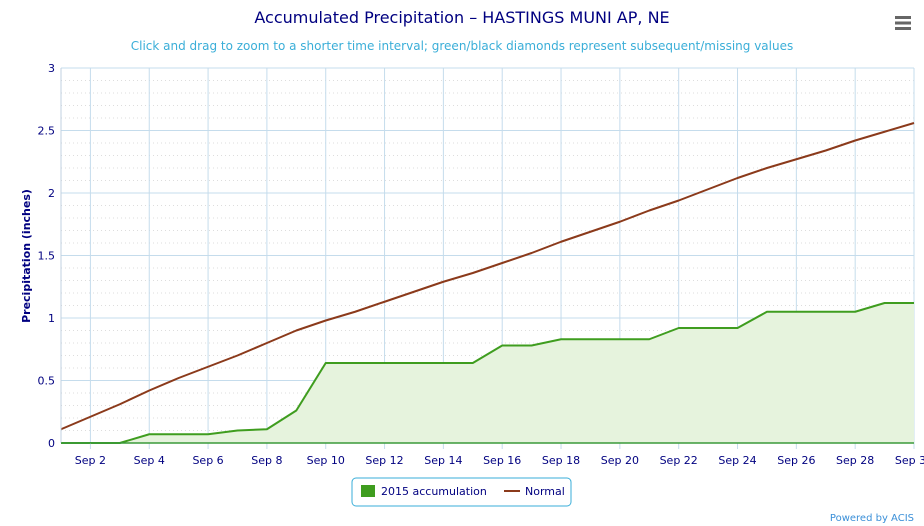 This screenshot has height=526, width=924. What do you see at coordinates (679, 460) in the screenshot?
I see `x-tick-label: Sep 22` at bounding box center [679, 460].